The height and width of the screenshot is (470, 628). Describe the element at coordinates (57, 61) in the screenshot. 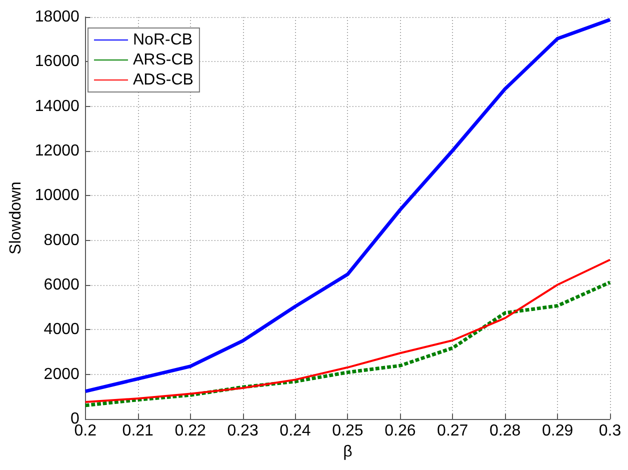

I see `y-tick-label: 16000` at that location.